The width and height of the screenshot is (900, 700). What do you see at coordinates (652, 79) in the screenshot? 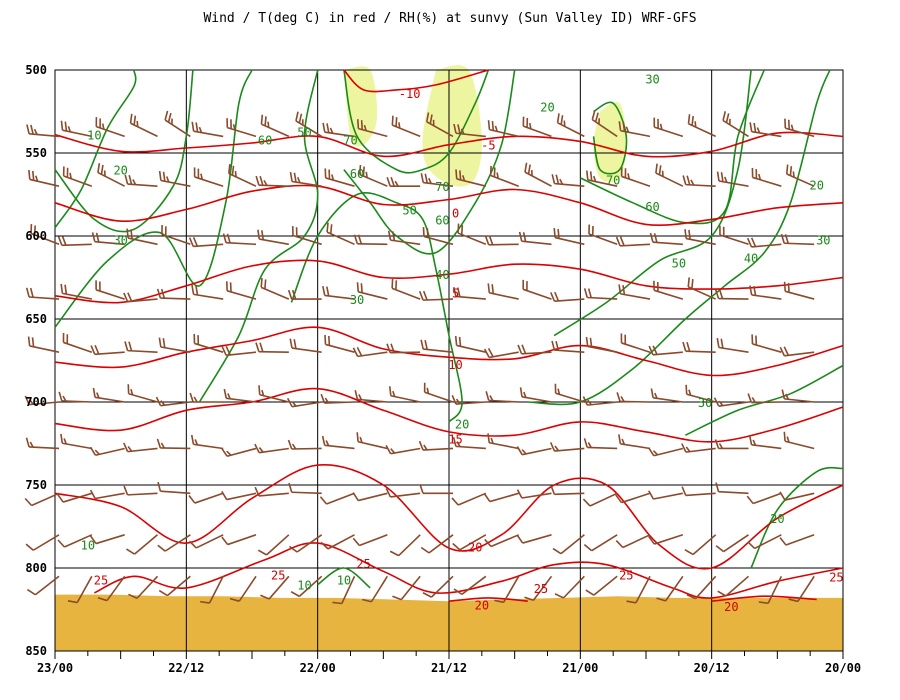
I see `rh-contour-label: 30` at bounding box center [652, 79].